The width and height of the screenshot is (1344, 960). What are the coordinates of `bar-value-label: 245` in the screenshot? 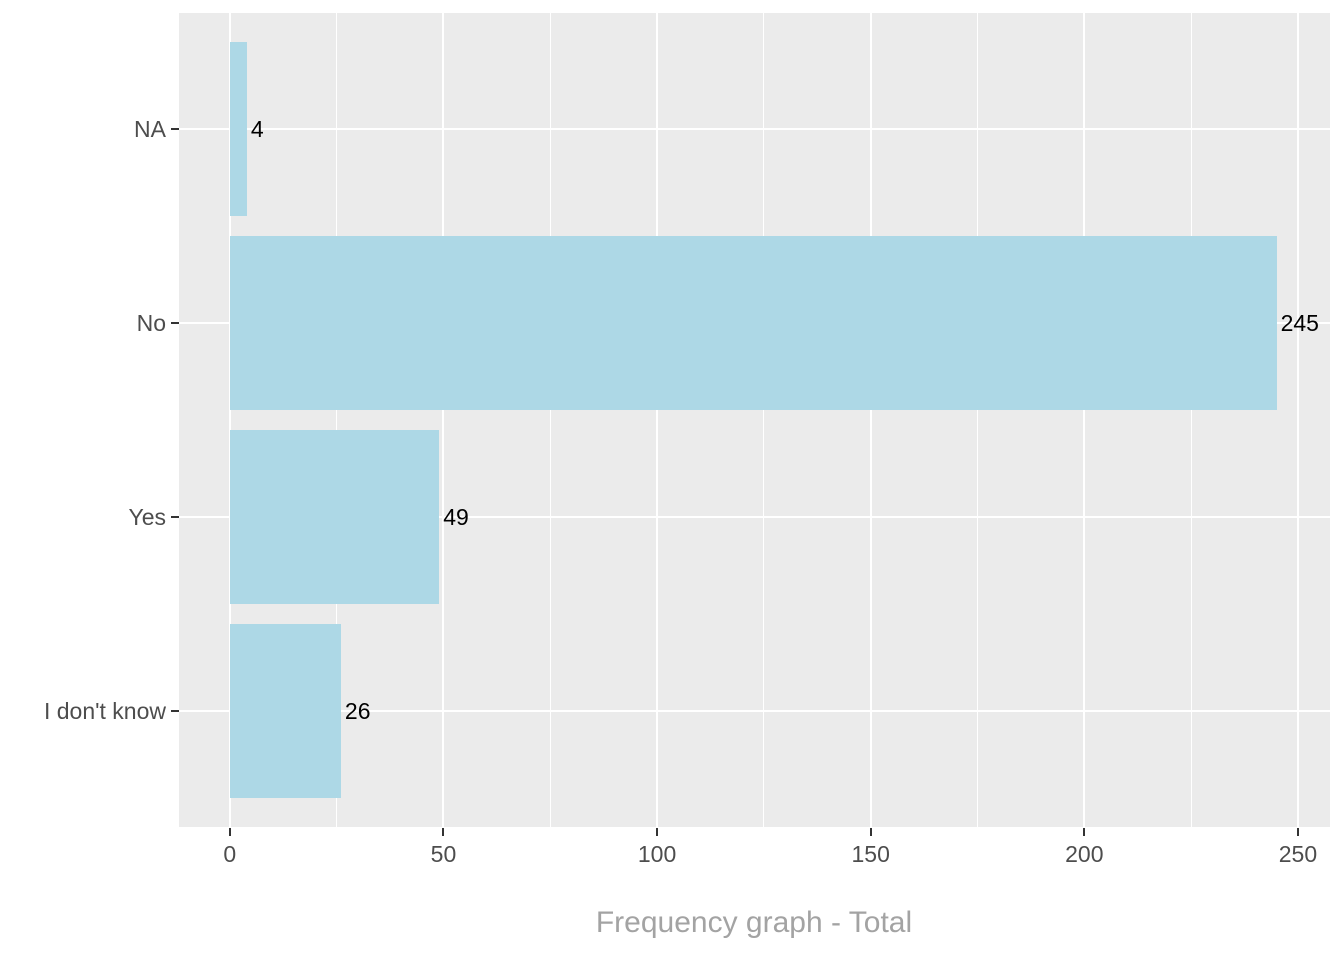 It's located at (1299, 323).